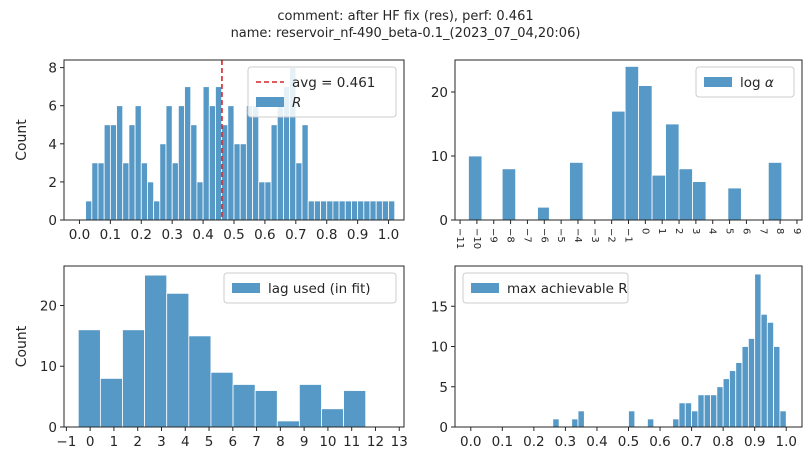  I want to click on ytick-label-R: 8, so click(52, 69).